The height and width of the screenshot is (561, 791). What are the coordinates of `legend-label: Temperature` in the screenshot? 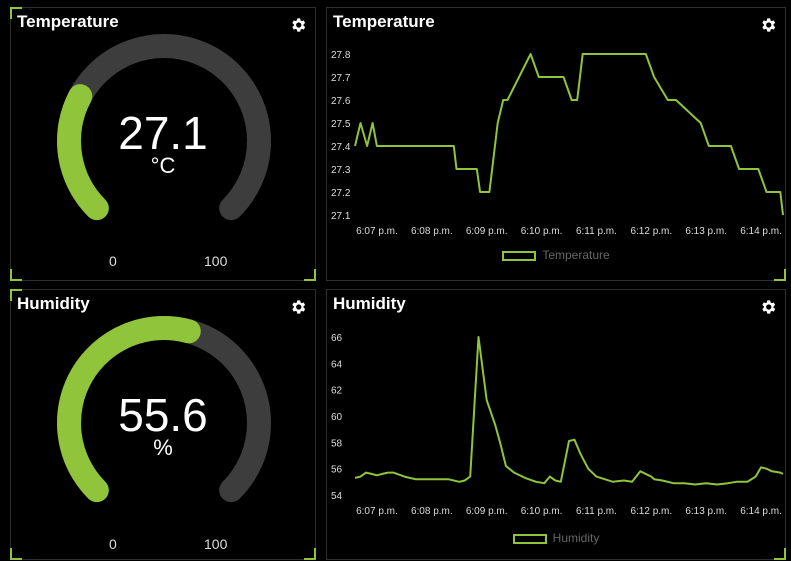 It's located at (576, 255).